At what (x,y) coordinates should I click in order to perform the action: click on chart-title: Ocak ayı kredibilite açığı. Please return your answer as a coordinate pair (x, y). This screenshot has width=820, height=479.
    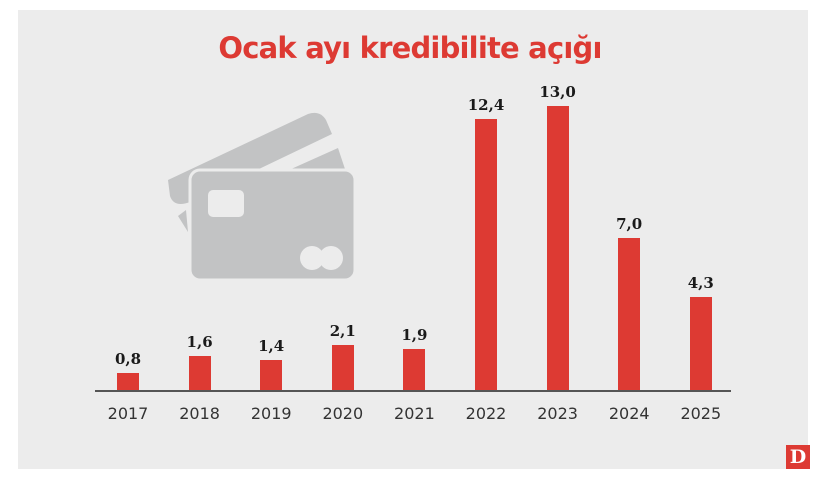
    Looking at the image, I should click on (410, 48).